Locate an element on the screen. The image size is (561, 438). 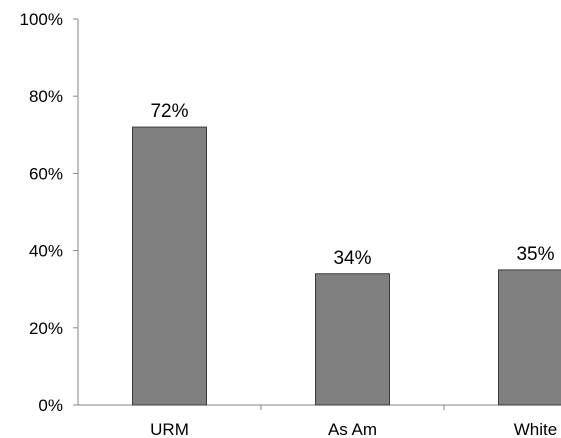
y-tick-label: 60% is located at coordinates (46, 173).